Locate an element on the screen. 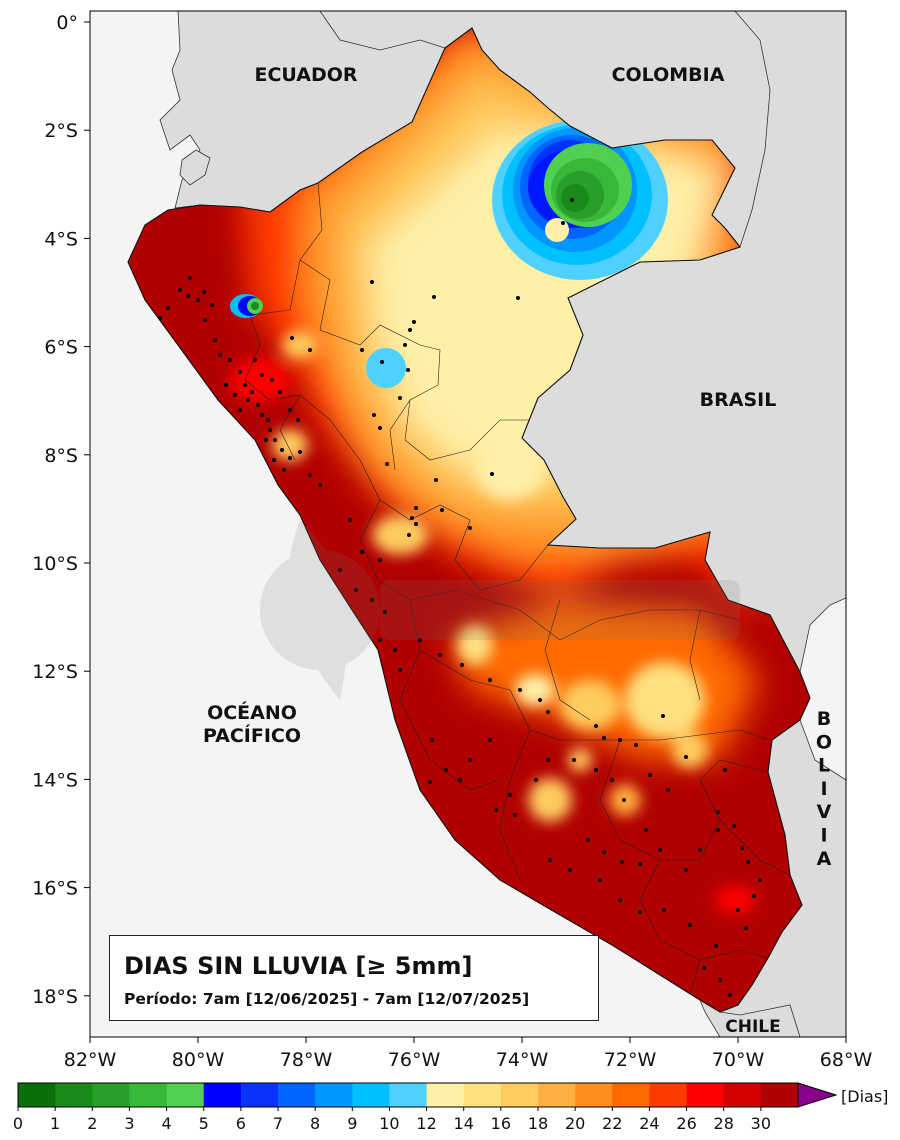  lon-tick-label: 74°W is located at coordinates (522, 1060).